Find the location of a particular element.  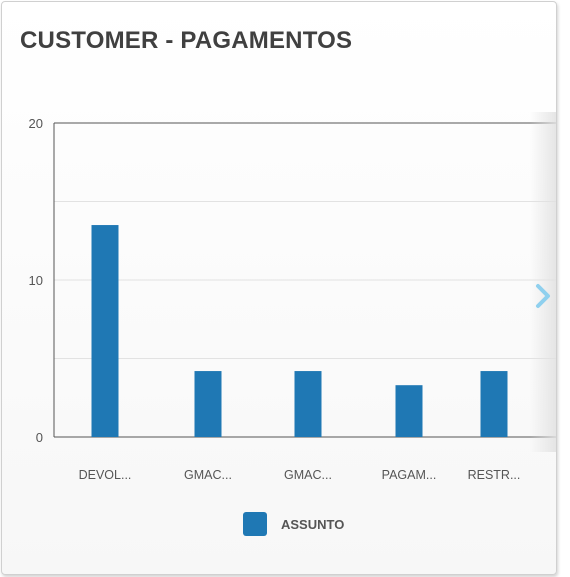

y-tick-label: 0 is located at coordinates (39, 437).